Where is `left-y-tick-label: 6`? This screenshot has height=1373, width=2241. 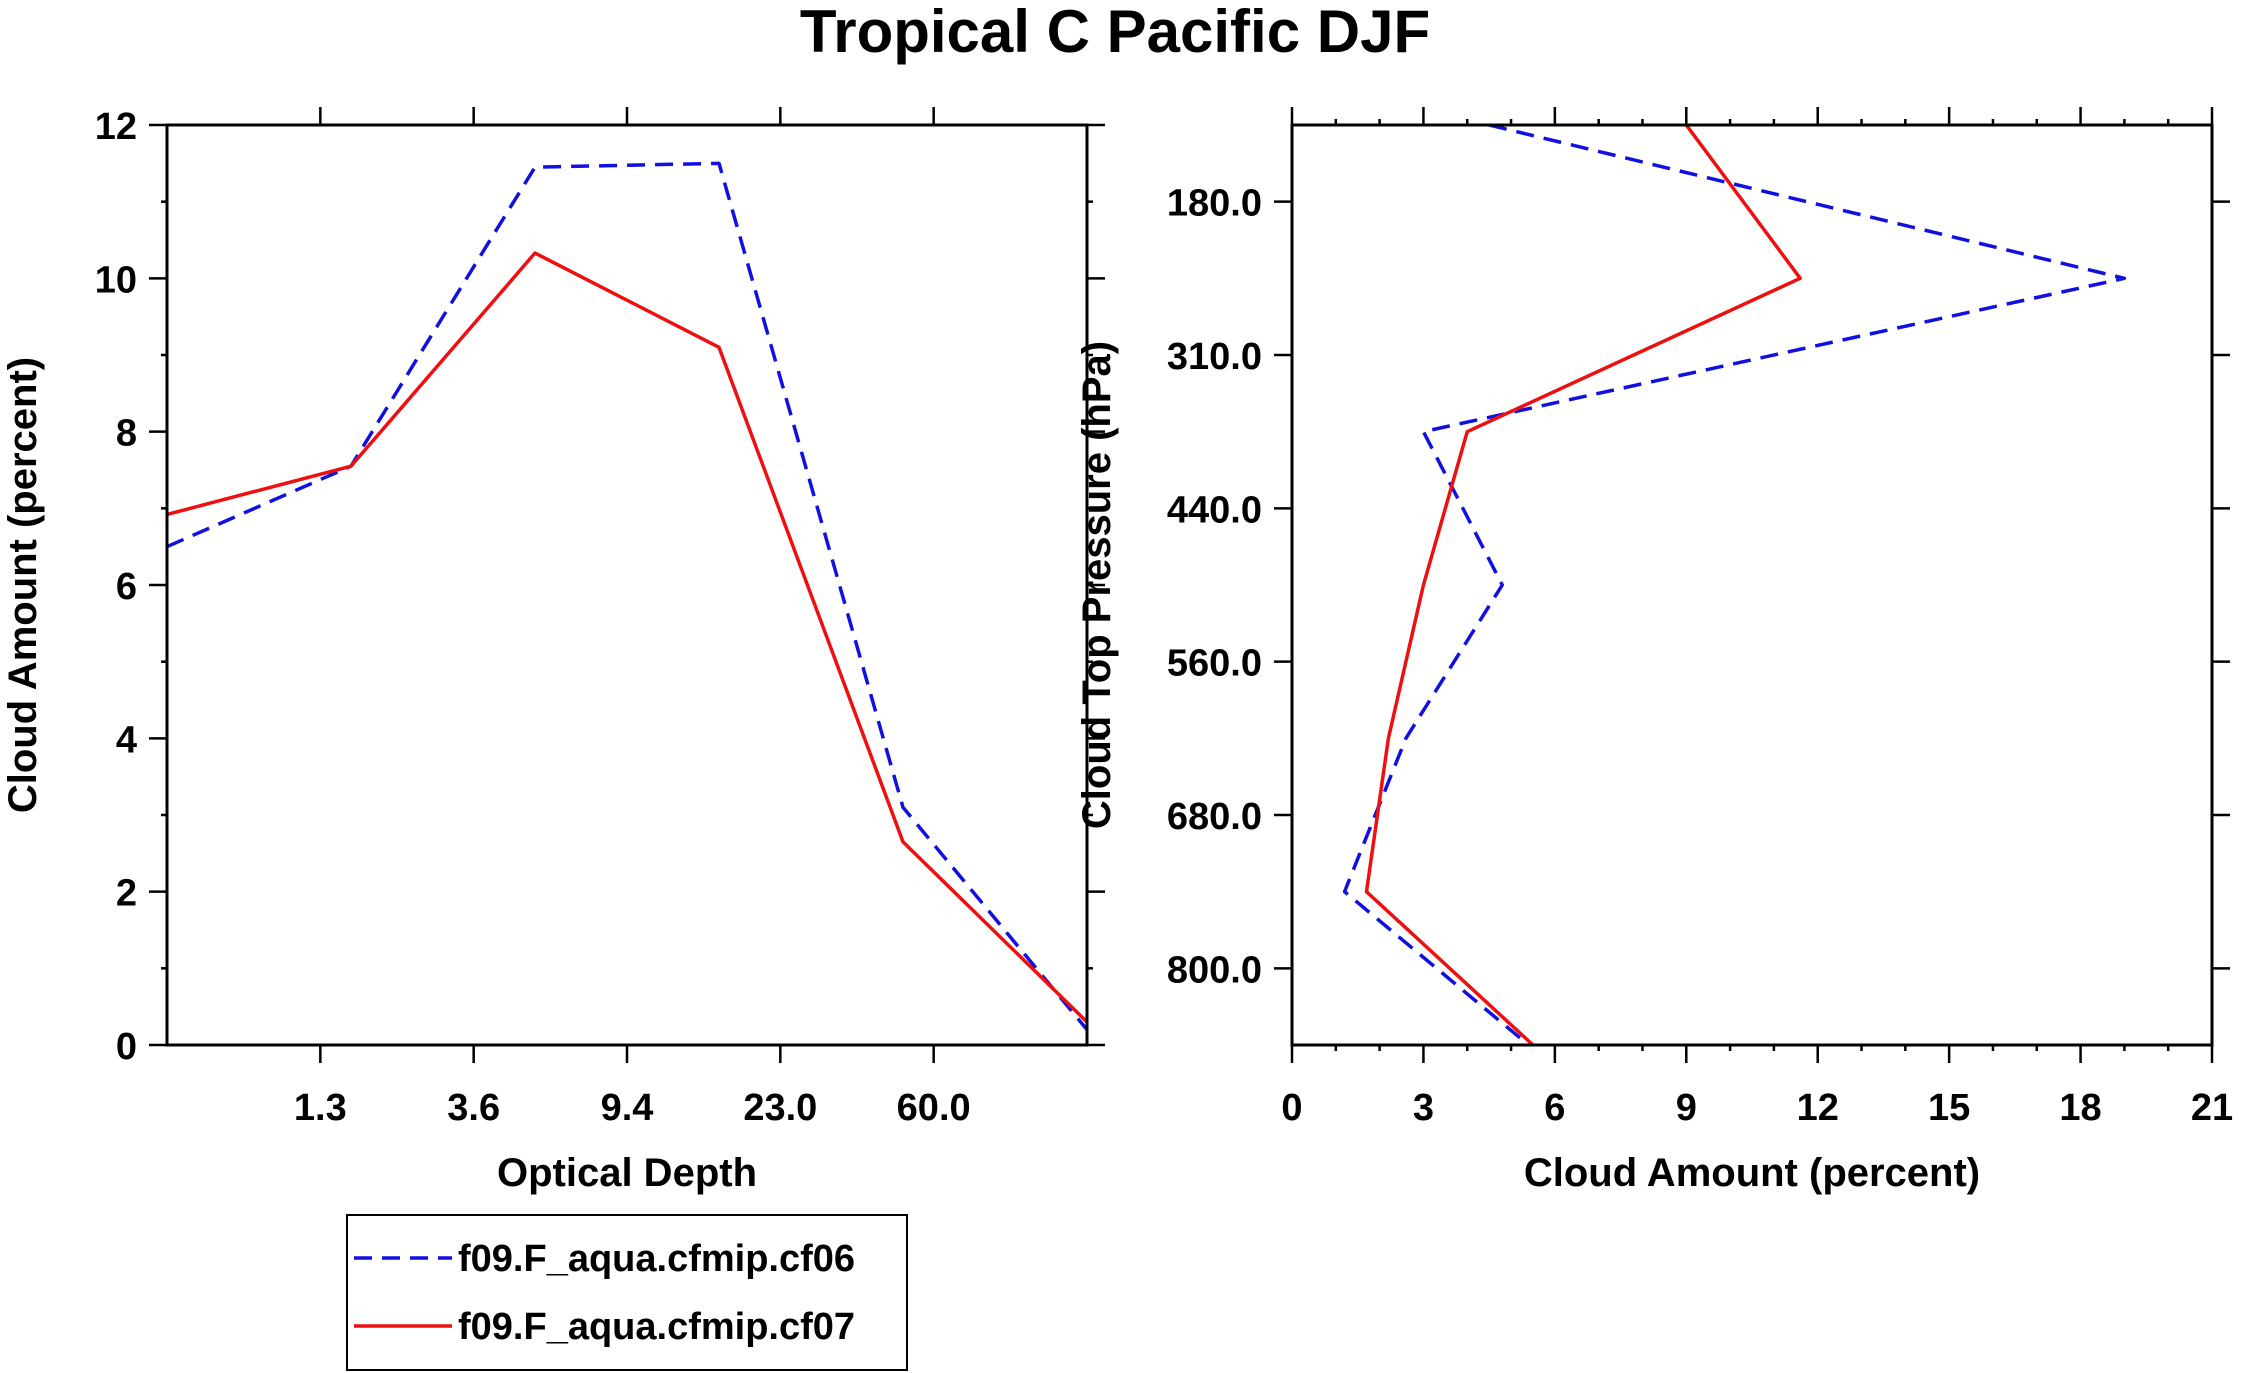 left-y-tick-label: 6 is located at coordinates (126, 587).